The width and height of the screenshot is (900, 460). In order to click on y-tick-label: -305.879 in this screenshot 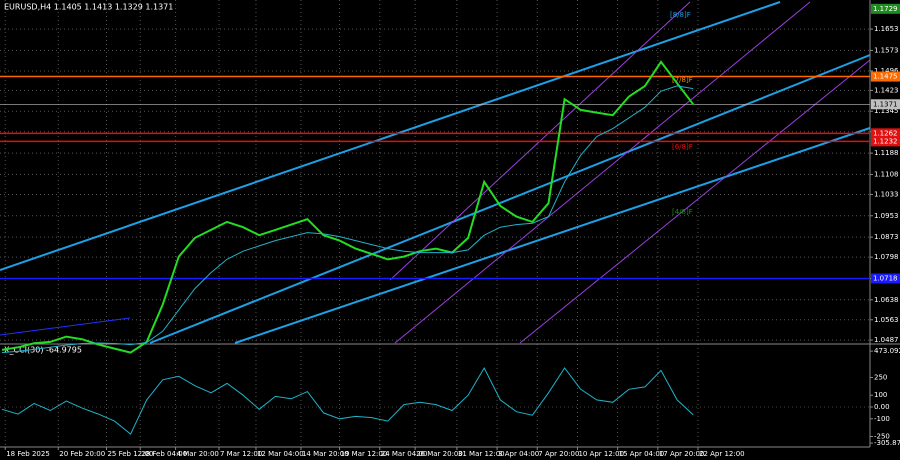, I will do `click(887, 443)`.